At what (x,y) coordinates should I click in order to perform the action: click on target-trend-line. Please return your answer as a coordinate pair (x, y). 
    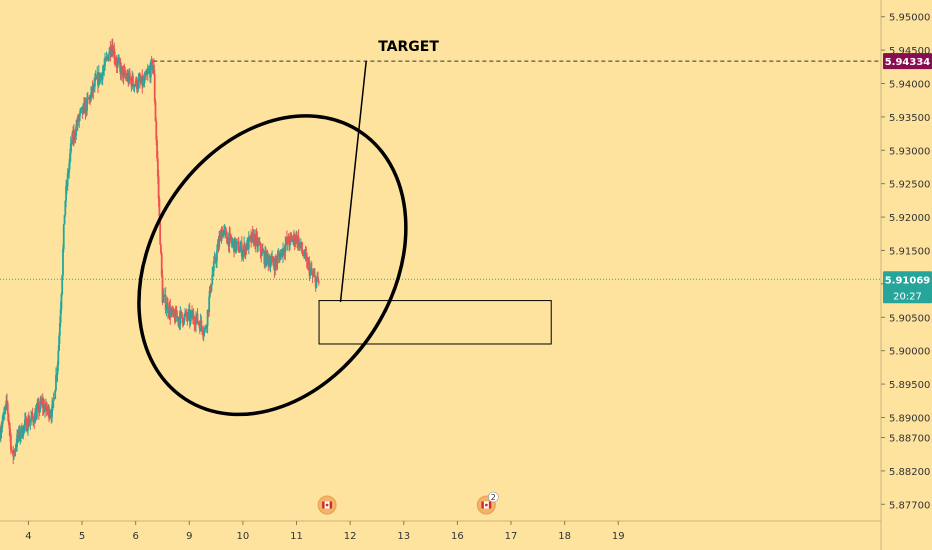
    Looking at the image, I should click on (353, 181).